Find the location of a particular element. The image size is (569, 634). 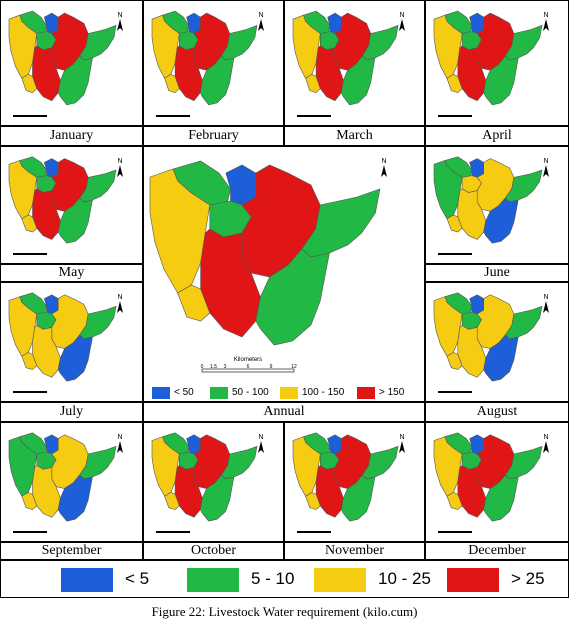

map-panel-may: N is located at coordinates (71, 205).